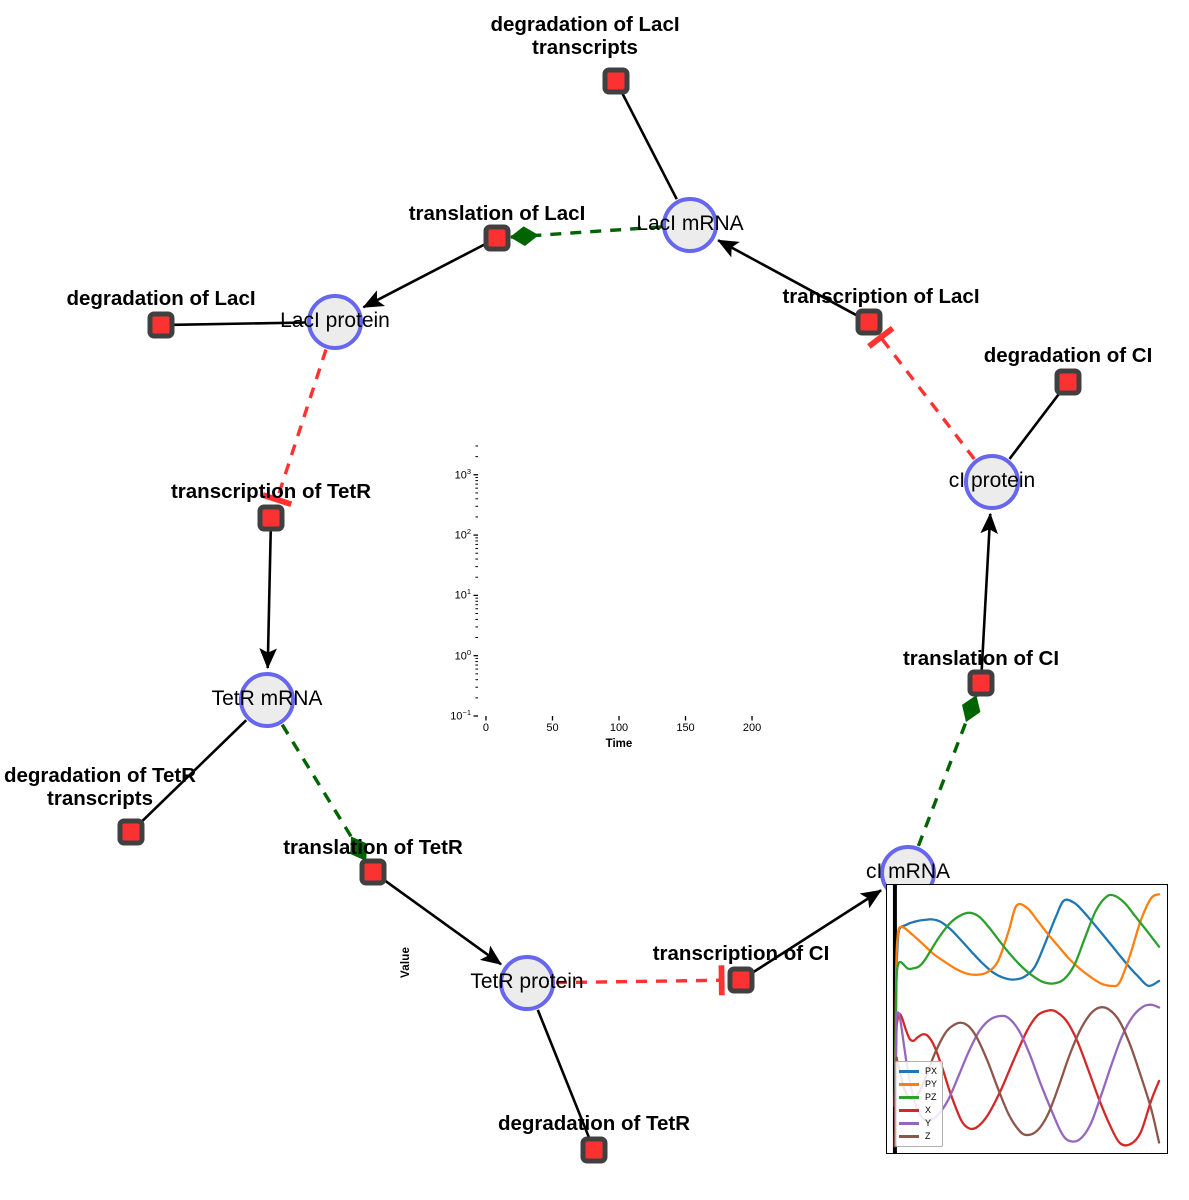 The width and height of the screenshot is (1189, 1200). Describe the element at coordinates (619, 744) in the screenshot. I see `chart-xlabel: Time` at that location.